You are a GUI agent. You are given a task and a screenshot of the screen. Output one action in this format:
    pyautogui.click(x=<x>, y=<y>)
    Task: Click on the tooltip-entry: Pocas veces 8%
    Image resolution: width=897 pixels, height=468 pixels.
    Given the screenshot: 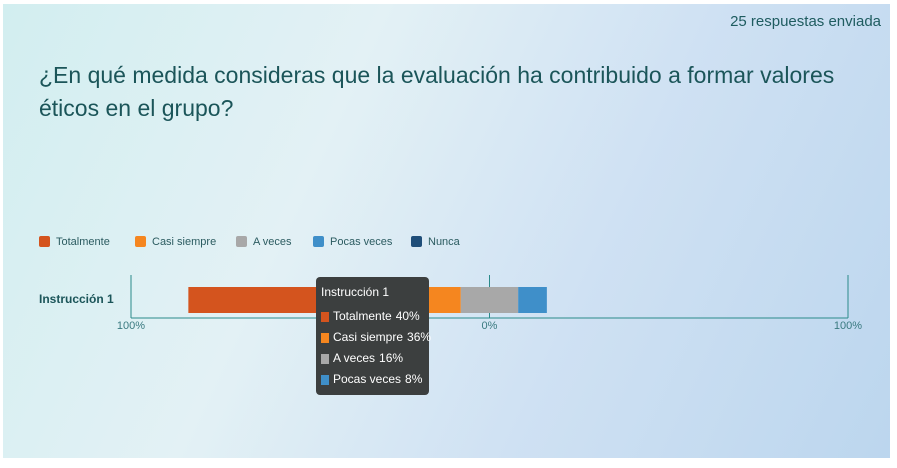 What is the action you would take?
    pyautogui.click(x=378, y=379)
    